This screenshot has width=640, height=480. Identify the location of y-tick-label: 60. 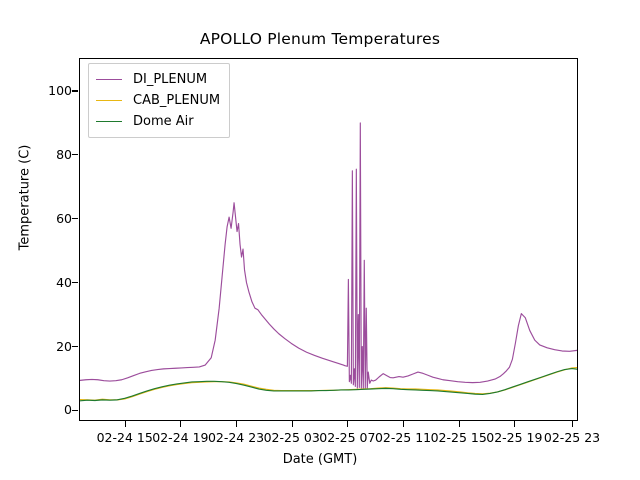
(64, 218).